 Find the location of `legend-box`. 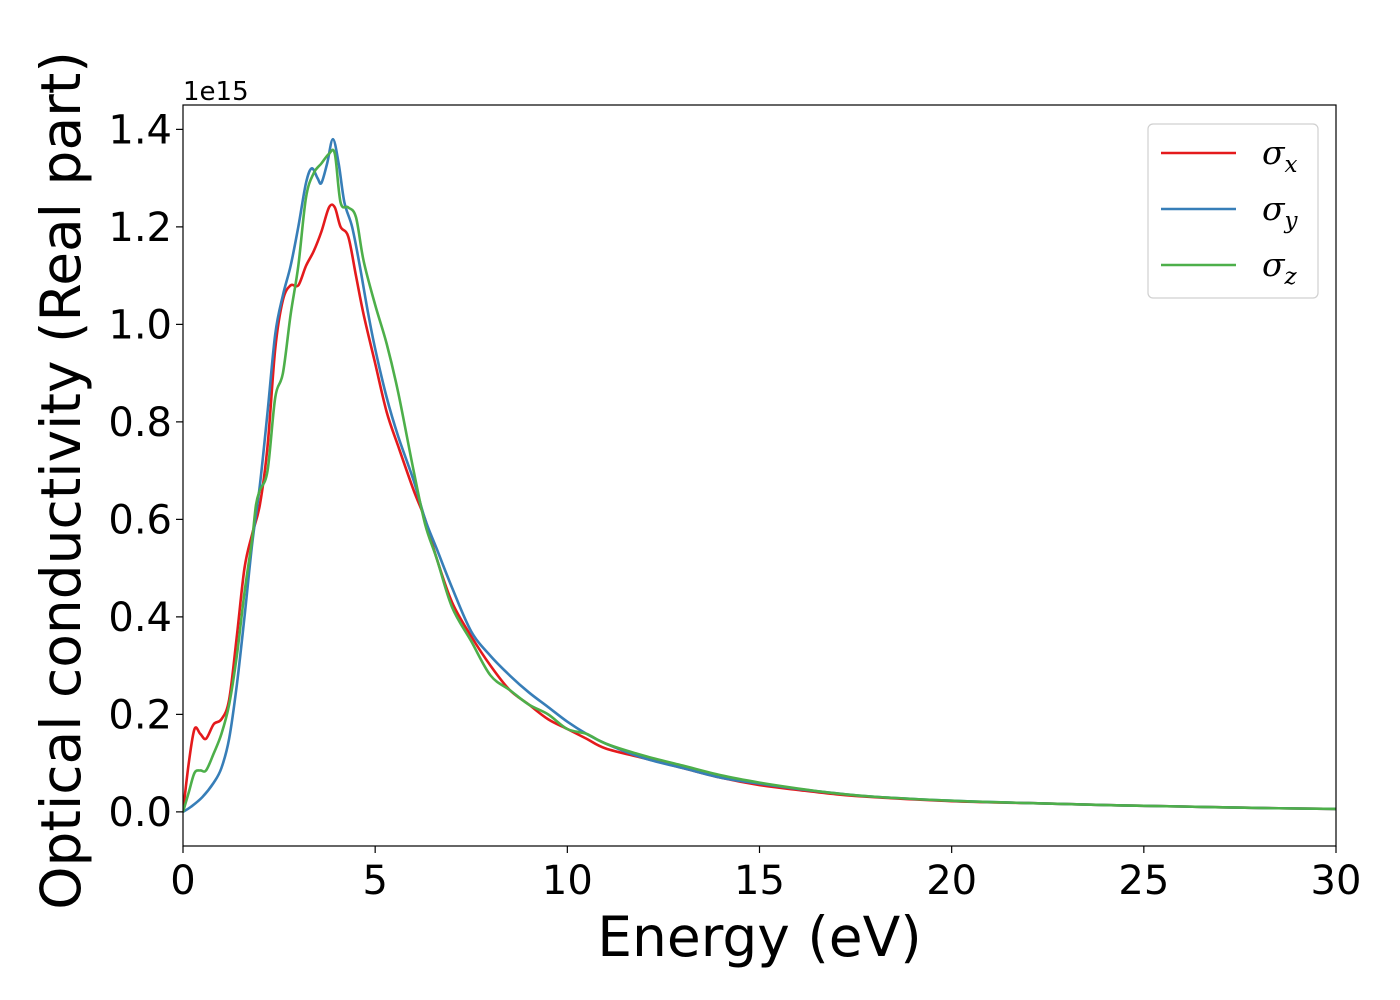

legend-box is located at coordinates (1233, 211).